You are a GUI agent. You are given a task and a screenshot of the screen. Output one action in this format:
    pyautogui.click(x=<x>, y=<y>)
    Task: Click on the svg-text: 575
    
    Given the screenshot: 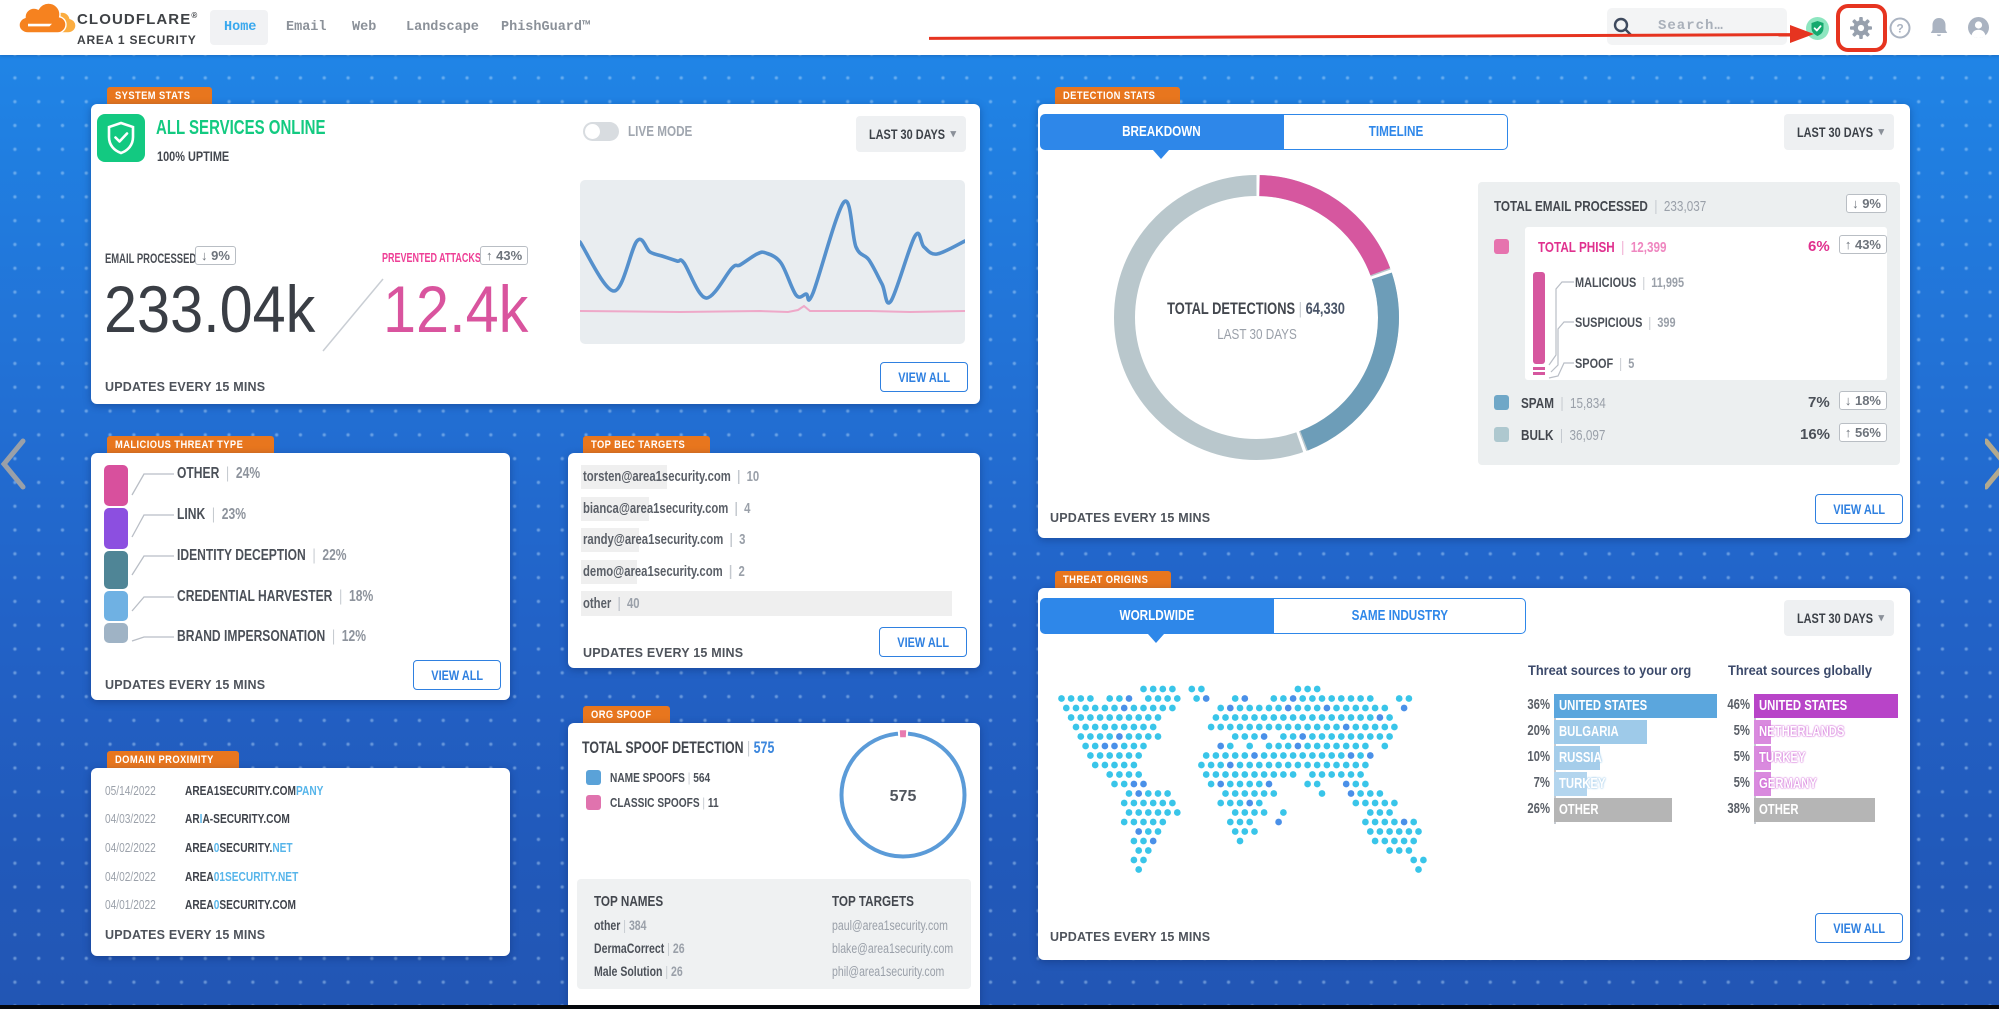 What is the action you would take?
    pyautogui.click(x=903, y=796)
    